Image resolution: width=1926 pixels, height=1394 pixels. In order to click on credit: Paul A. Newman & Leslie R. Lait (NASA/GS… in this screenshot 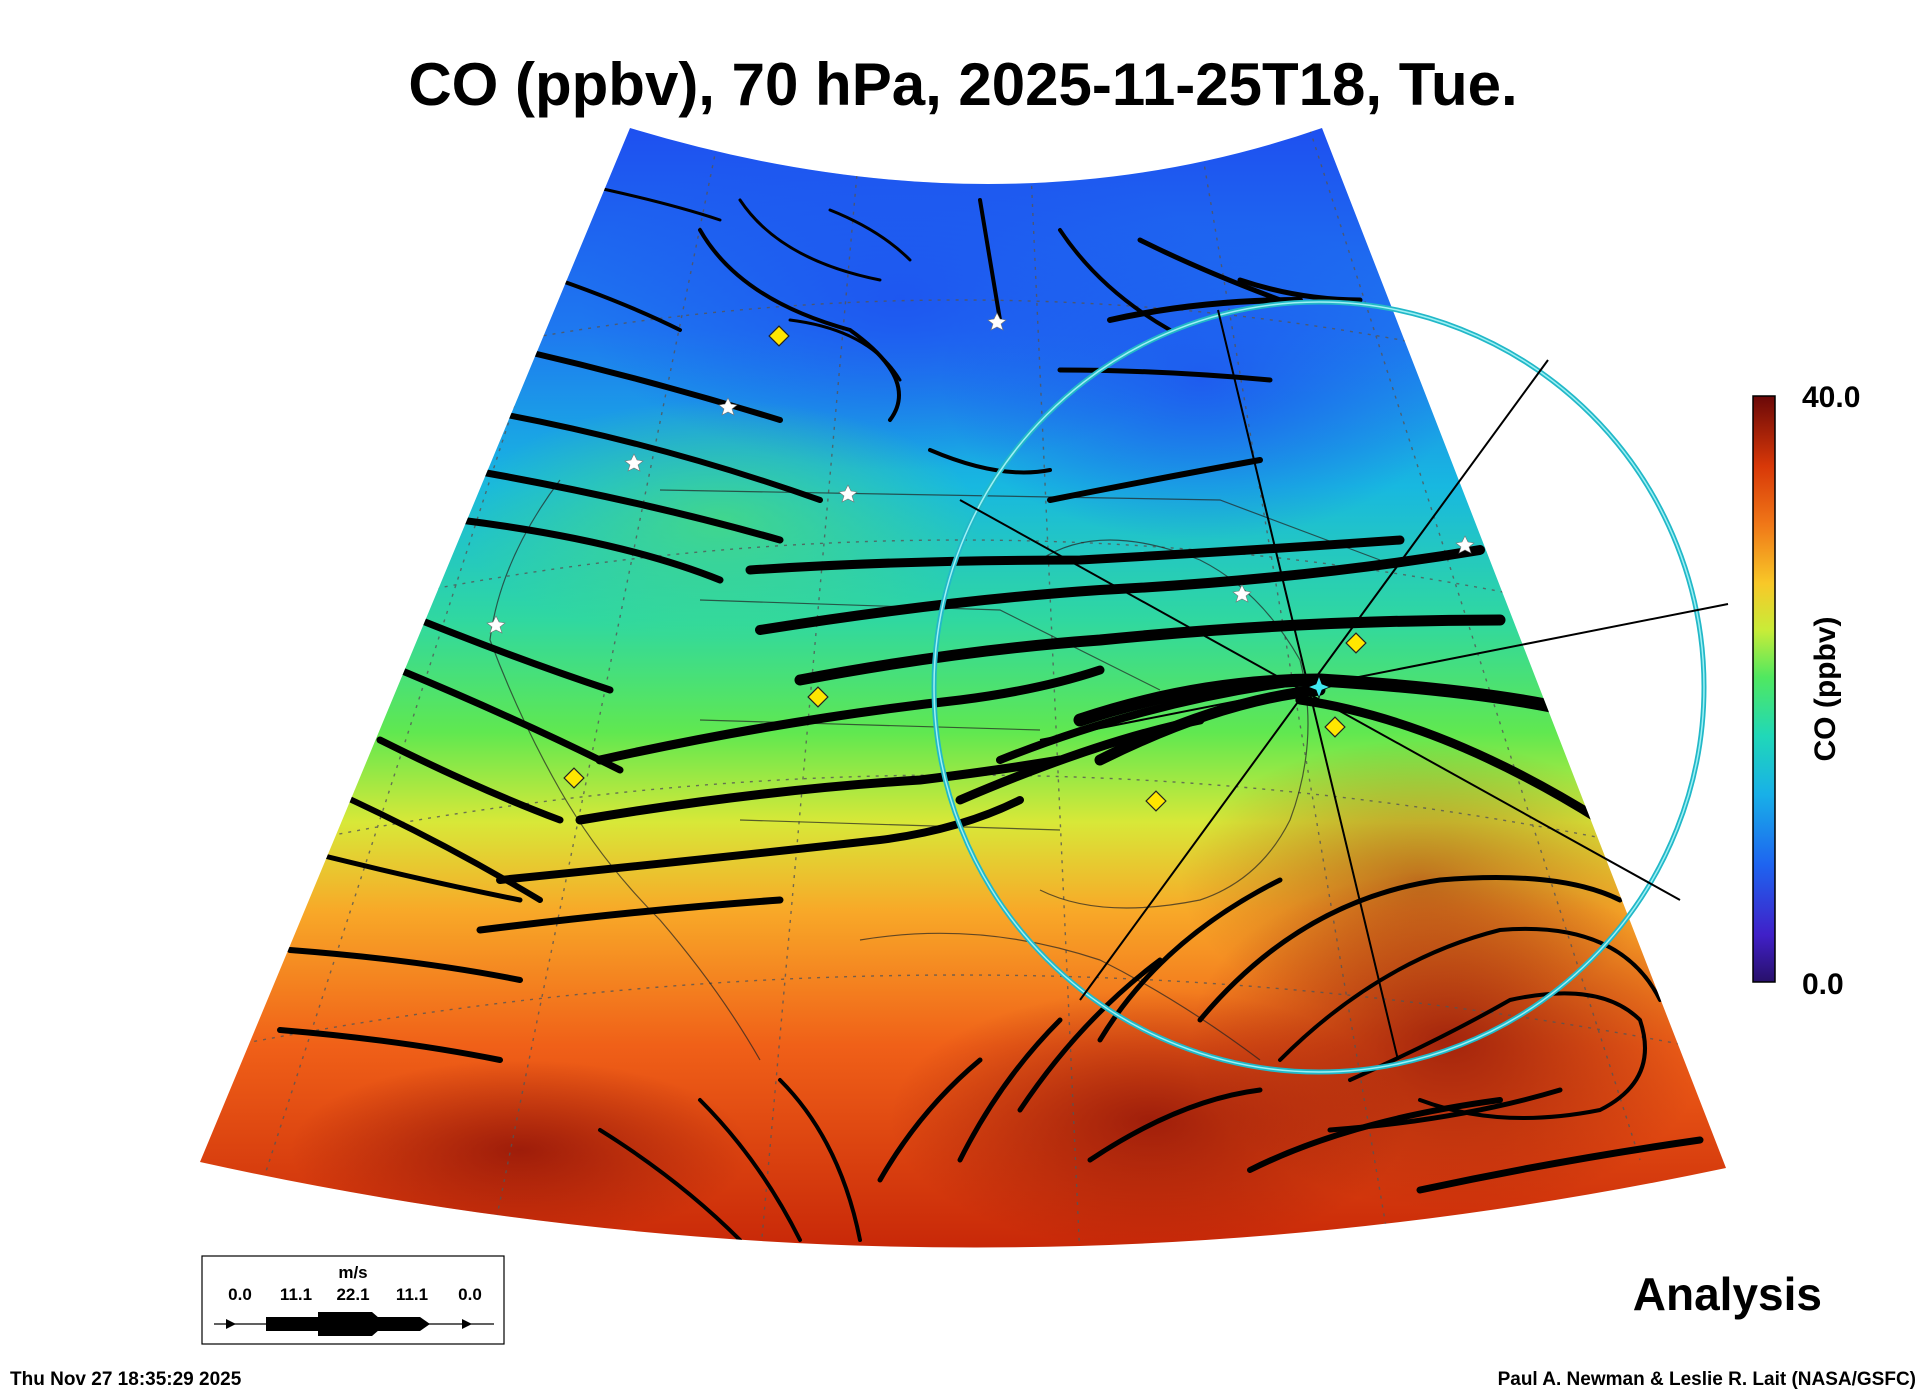, I will do `click(1707, 1379)`.